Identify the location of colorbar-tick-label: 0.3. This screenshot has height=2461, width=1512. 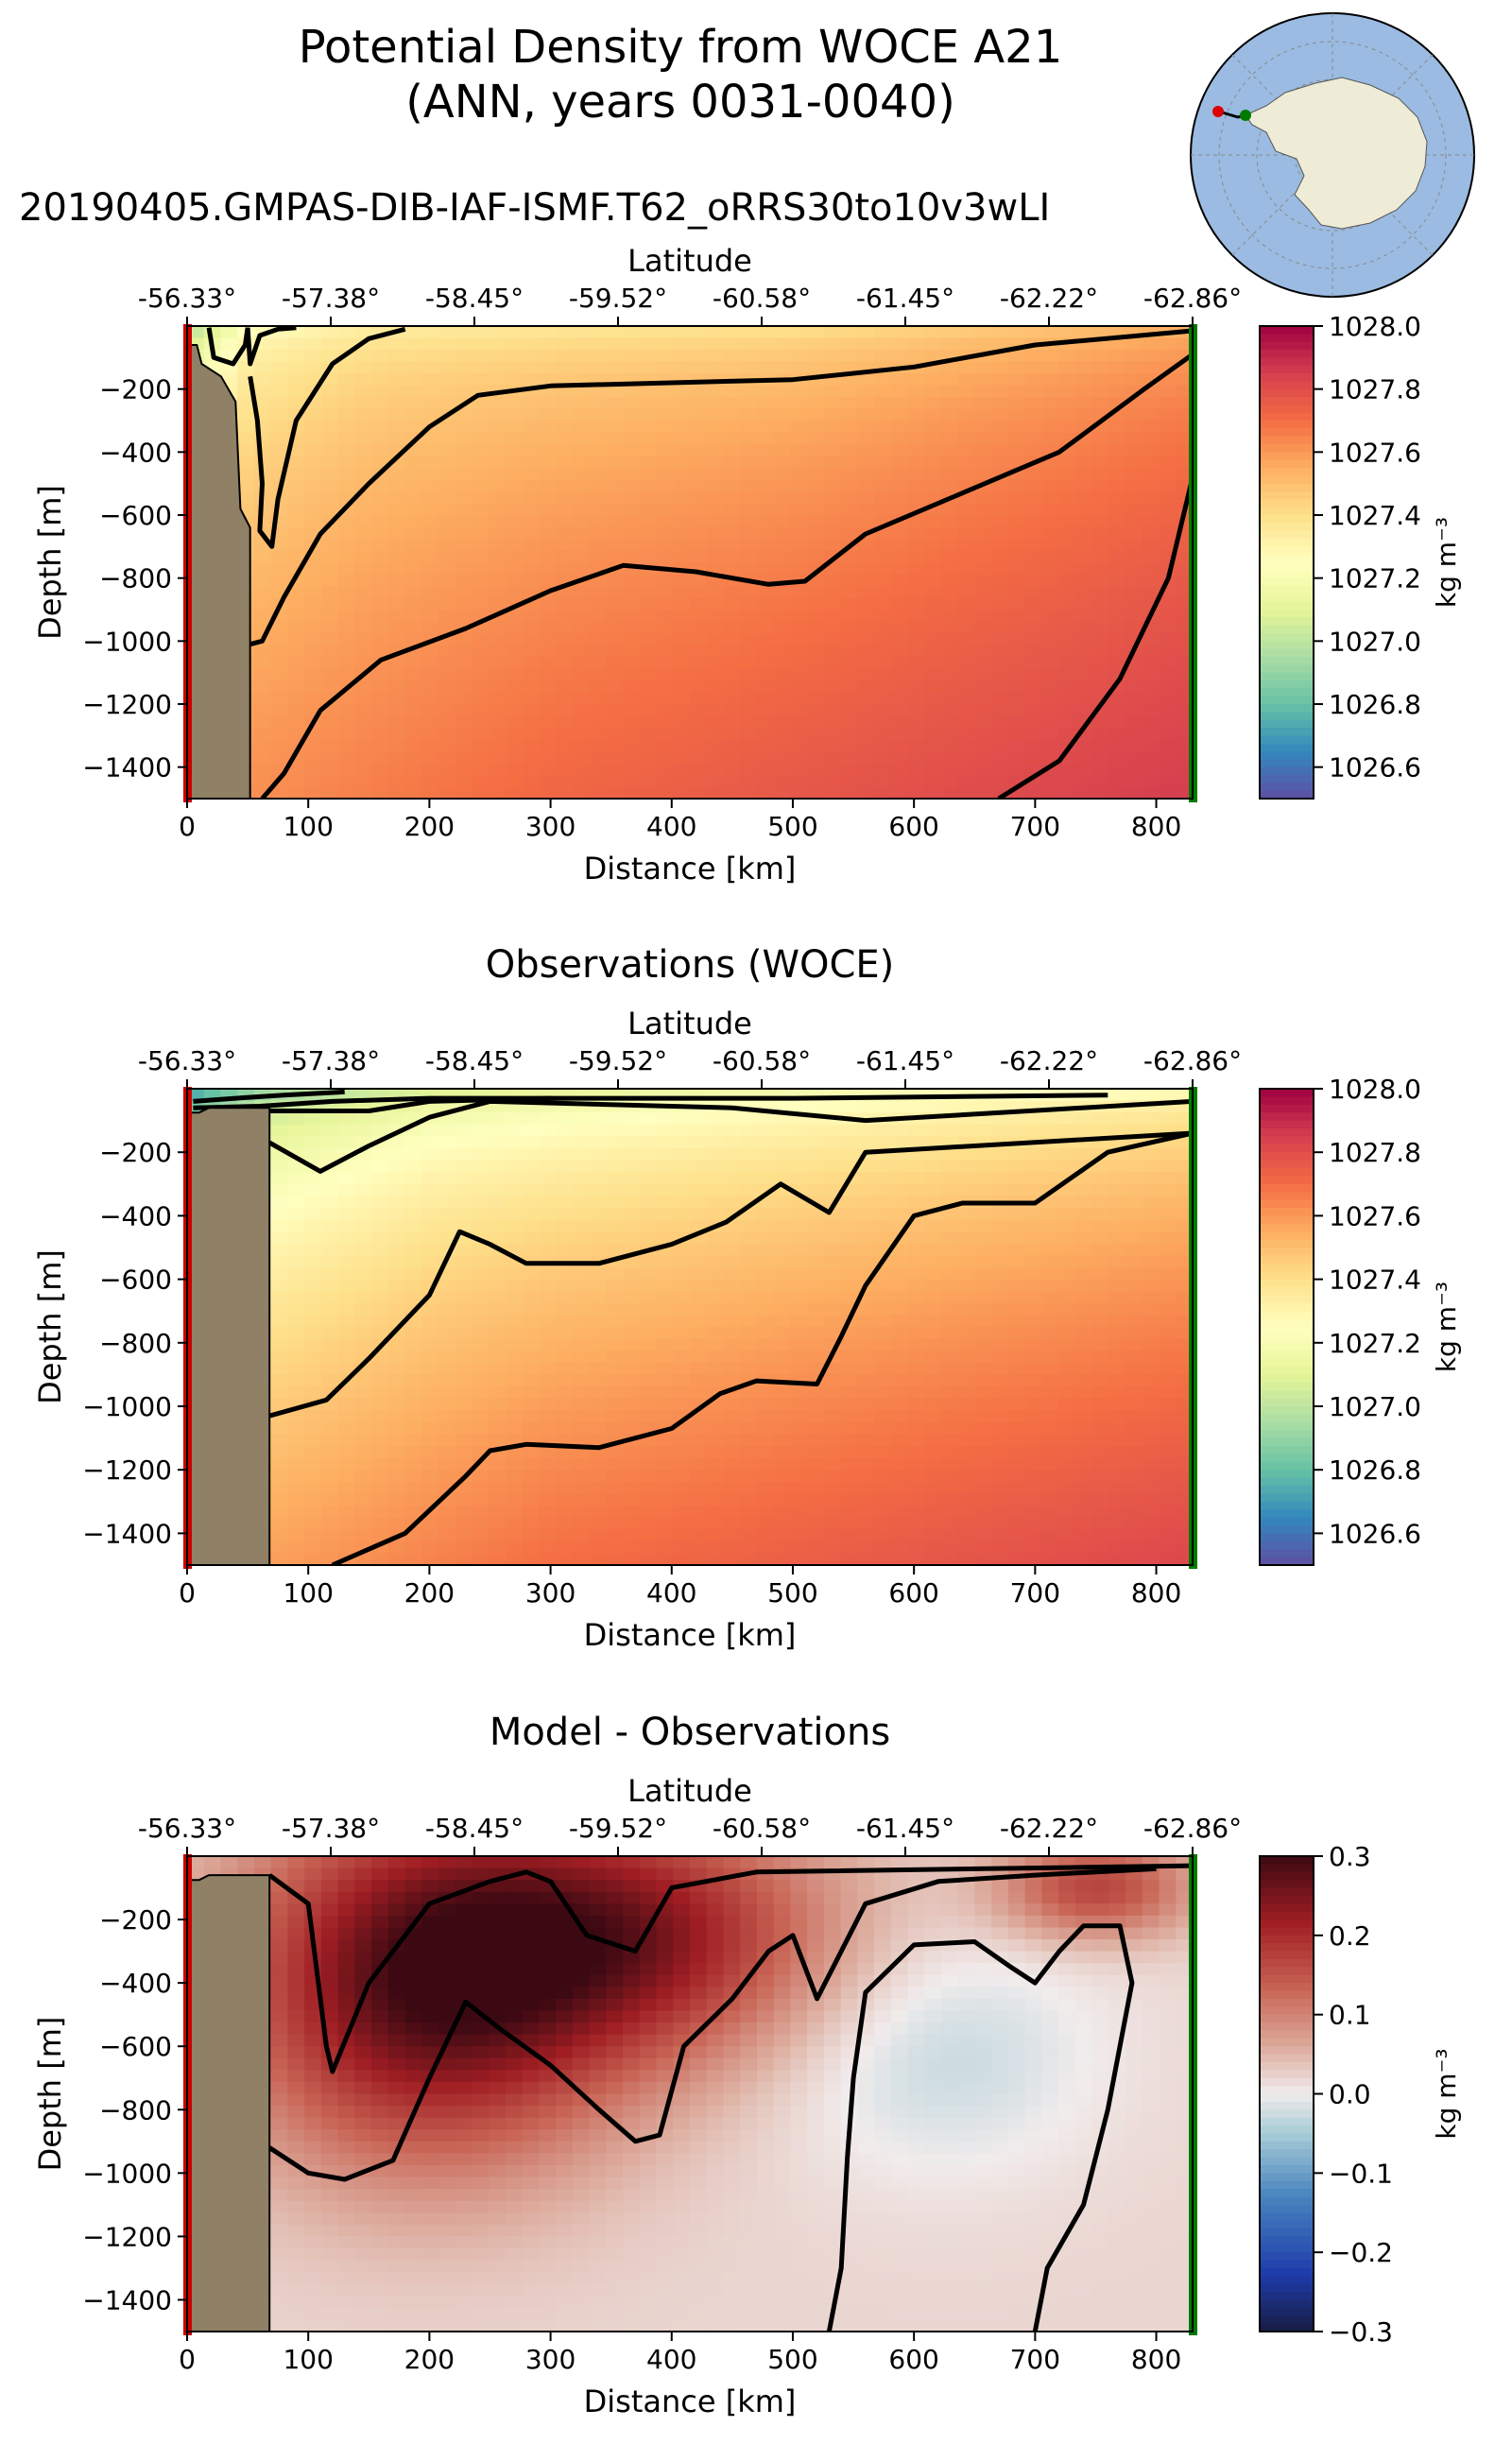
(1350, 1856).